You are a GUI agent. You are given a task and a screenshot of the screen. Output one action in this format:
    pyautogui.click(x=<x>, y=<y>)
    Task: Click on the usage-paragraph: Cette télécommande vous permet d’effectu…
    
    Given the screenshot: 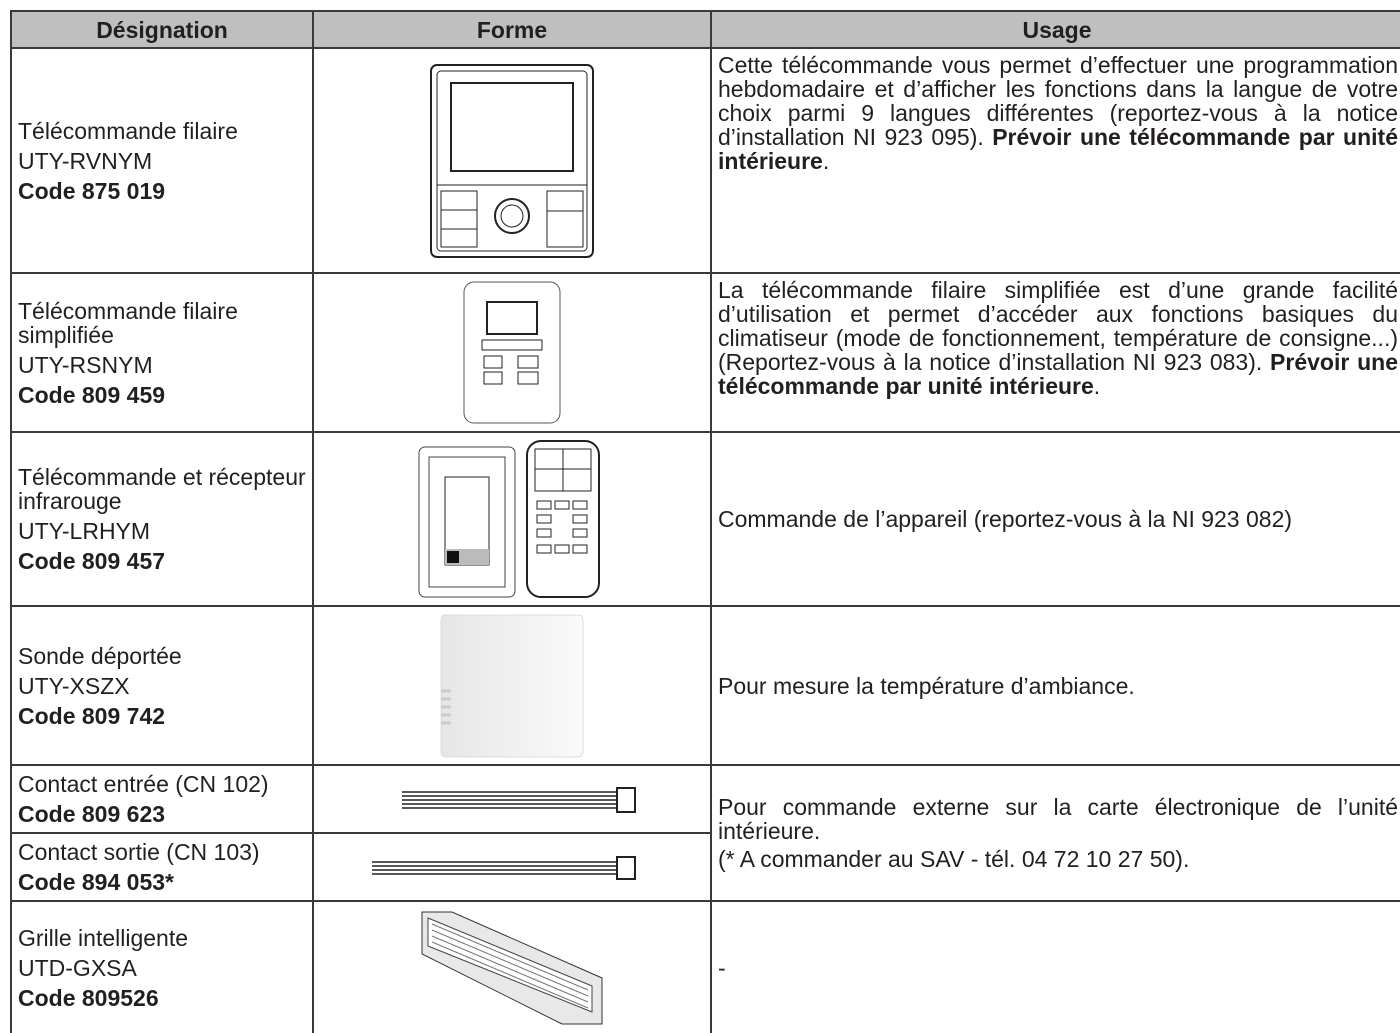 What is the action you would take?
    pyautogui.click(x=1058, y=113)
    